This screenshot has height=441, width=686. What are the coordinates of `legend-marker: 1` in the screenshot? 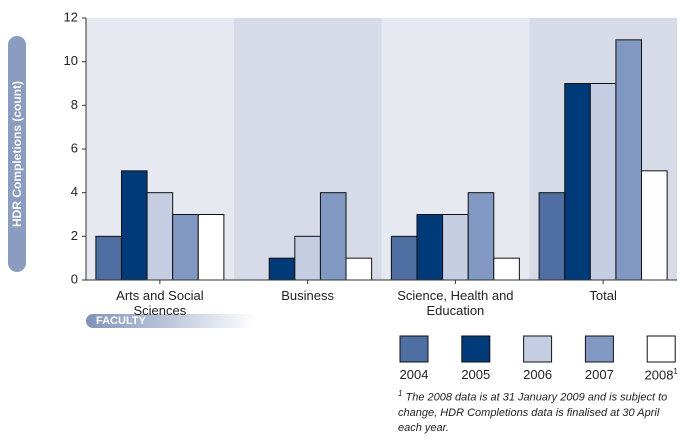 It's located at (675, 371).